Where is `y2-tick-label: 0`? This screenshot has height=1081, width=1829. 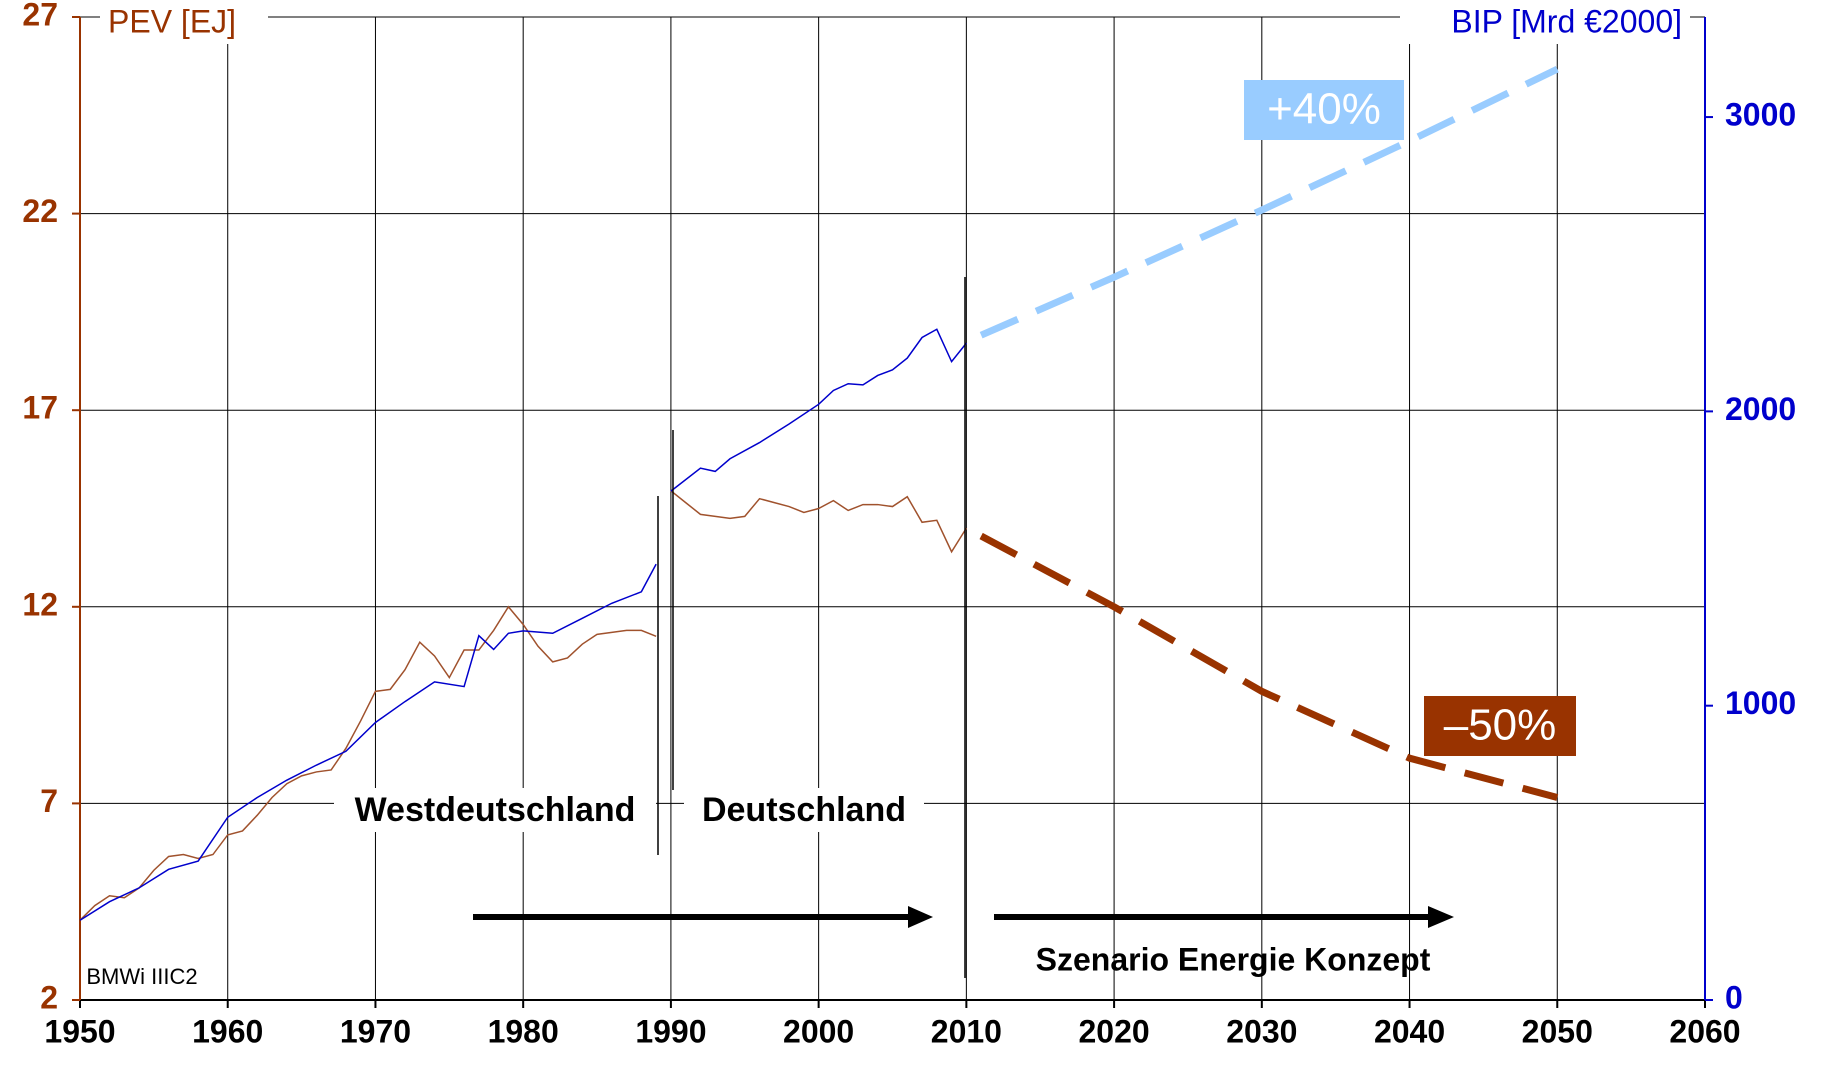 y2-tick-label: 0 is located at coordinates (1734, 997).